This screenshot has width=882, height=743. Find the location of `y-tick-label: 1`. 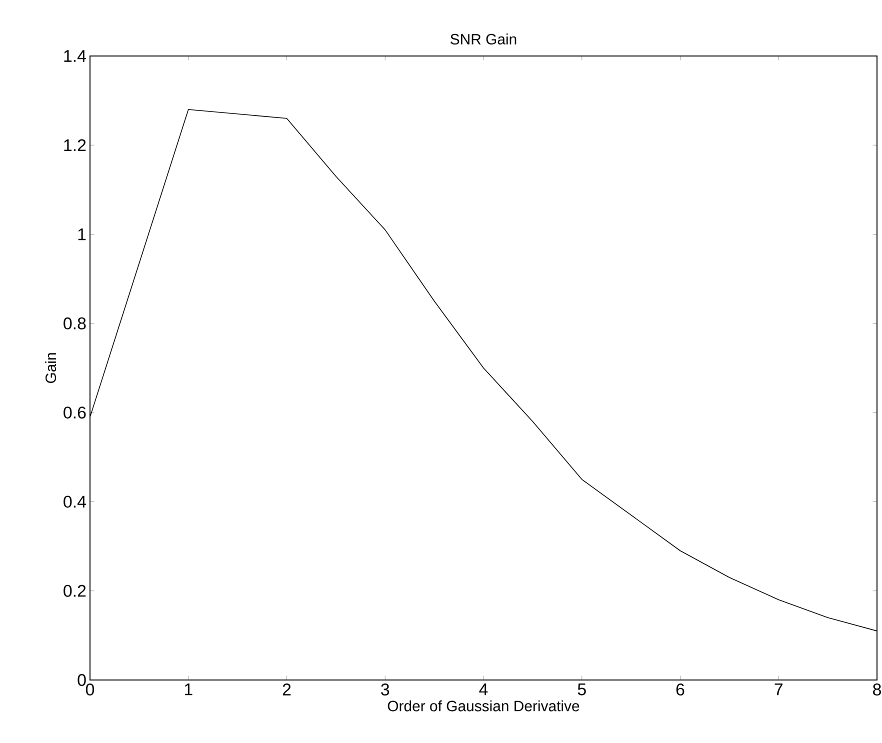

y-tick-label: 1 is located at coordinates (82, 234).